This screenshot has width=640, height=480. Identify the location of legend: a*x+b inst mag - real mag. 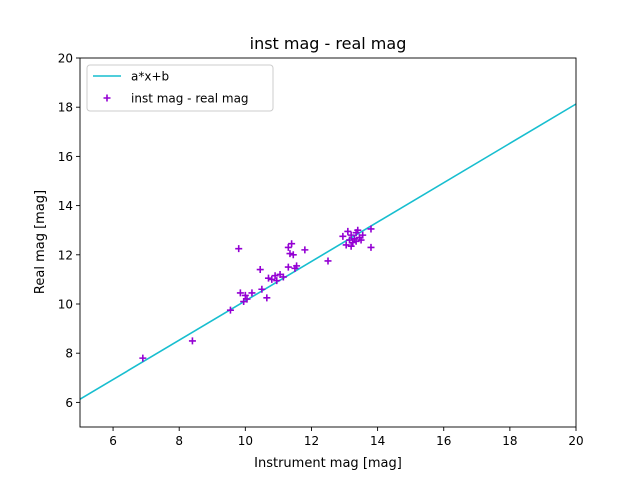
(180, 88).